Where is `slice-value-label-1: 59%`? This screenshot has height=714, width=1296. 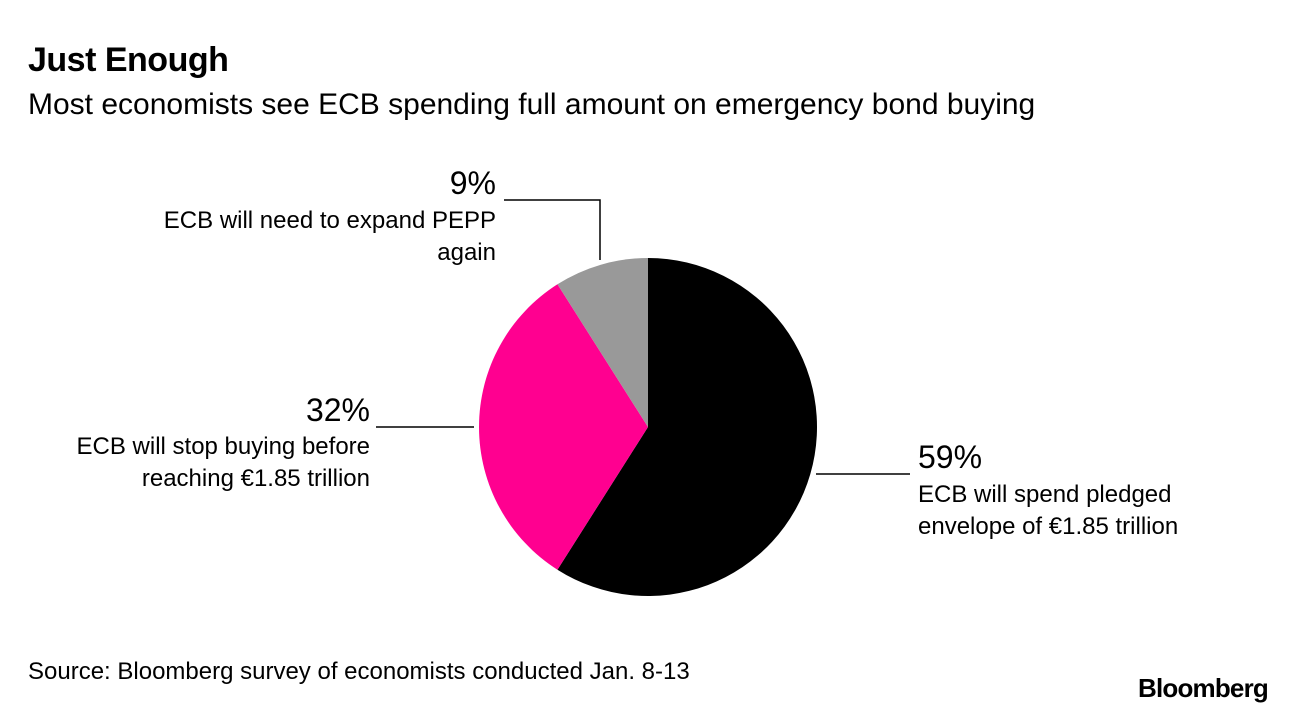
slice-value-label-1: 59% is located at coordinates (950, 457).